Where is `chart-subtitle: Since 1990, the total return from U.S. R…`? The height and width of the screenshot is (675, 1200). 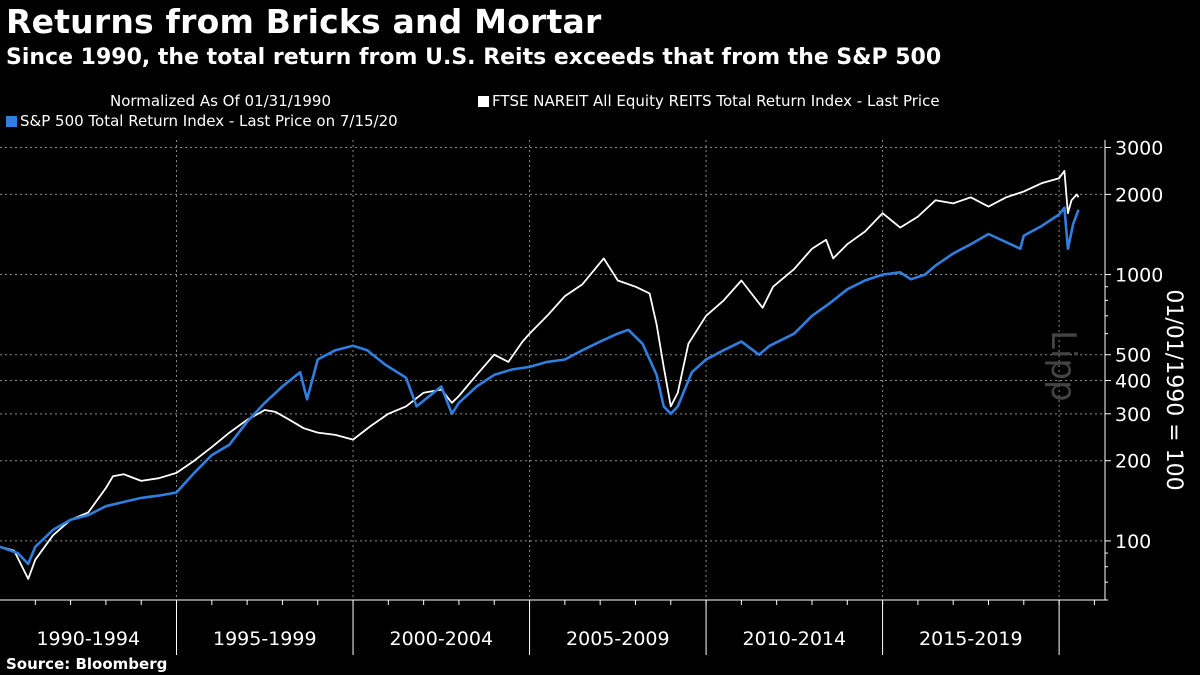 chart-subtitle: Since 1990, the total return from U.S. R… is located at coordinates (474, 57).